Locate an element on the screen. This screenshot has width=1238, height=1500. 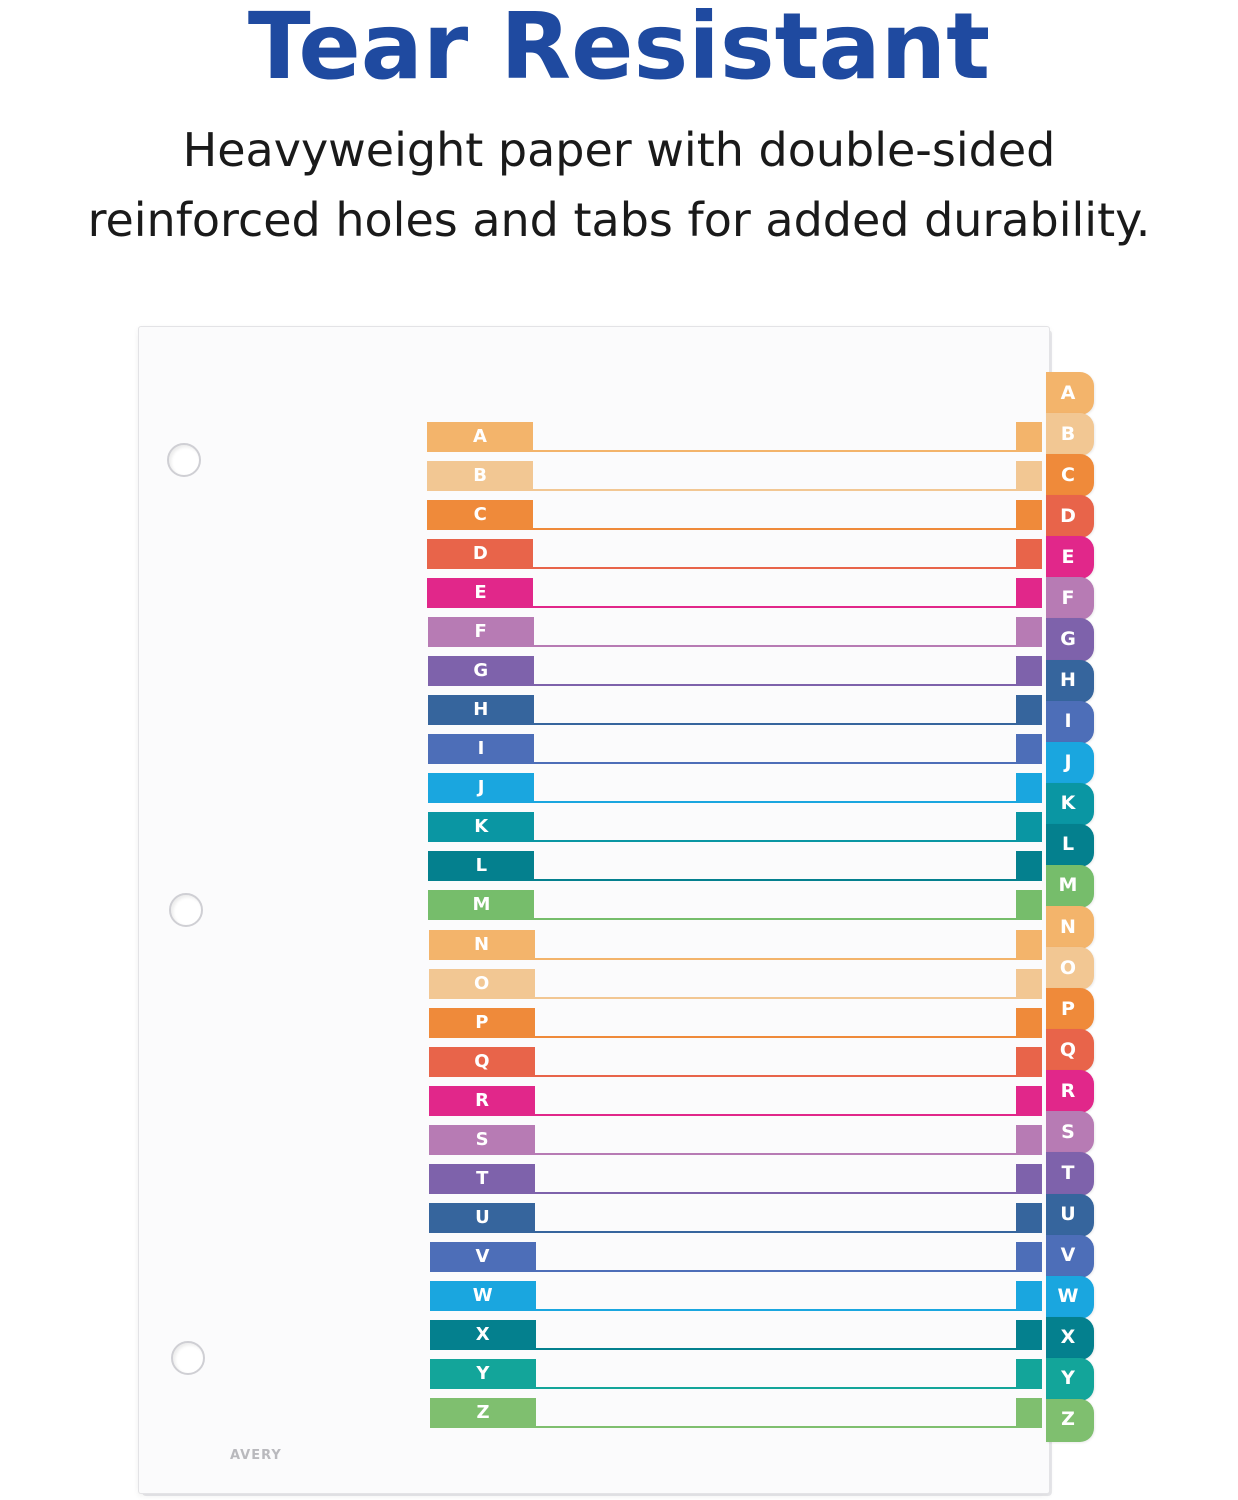
side-tab: S is located at coordinates (1070, 1133).